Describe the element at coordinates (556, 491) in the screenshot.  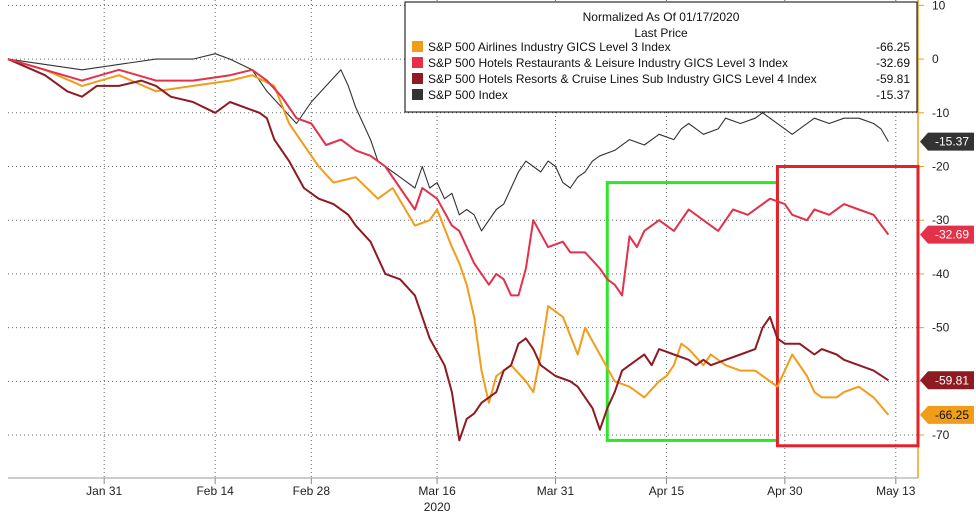
I see `x-tick-label: Mar 31` at that location.